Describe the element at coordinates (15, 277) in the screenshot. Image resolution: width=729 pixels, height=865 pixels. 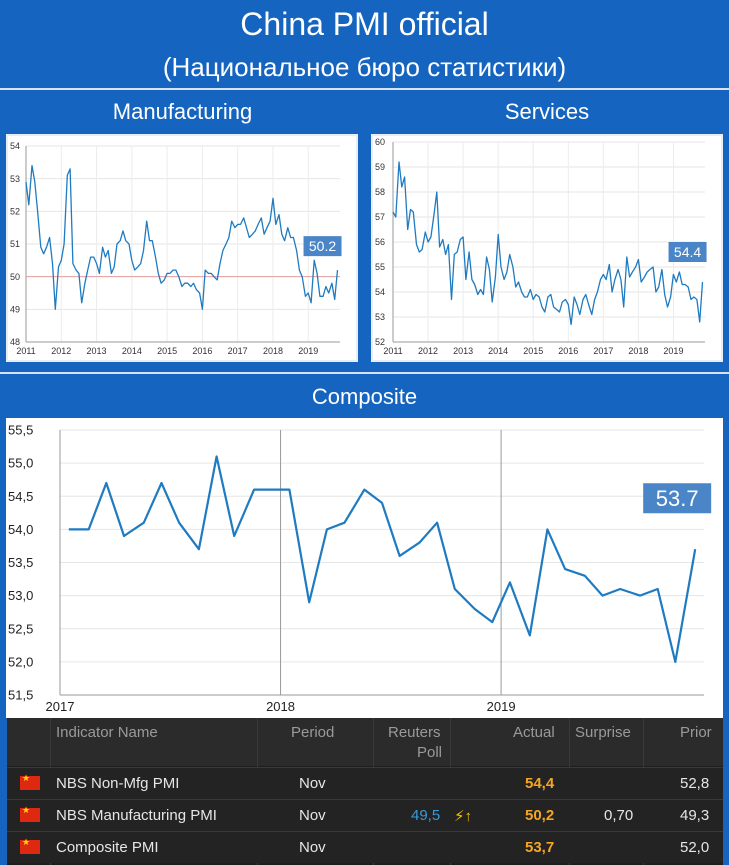
I see `y-tick-label: 50` at that location.